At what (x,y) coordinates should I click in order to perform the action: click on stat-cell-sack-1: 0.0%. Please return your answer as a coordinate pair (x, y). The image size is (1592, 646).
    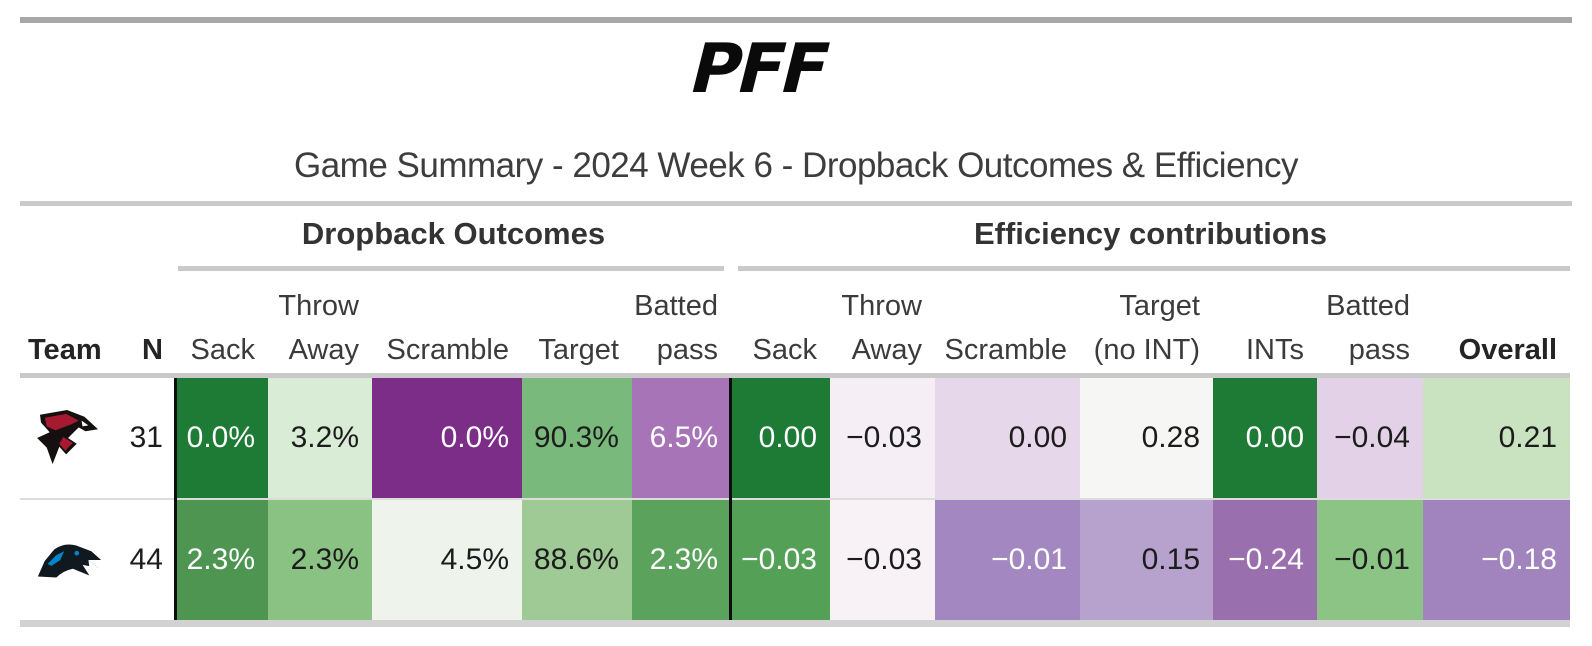
    Looking at the image, I should click on (222, 438).